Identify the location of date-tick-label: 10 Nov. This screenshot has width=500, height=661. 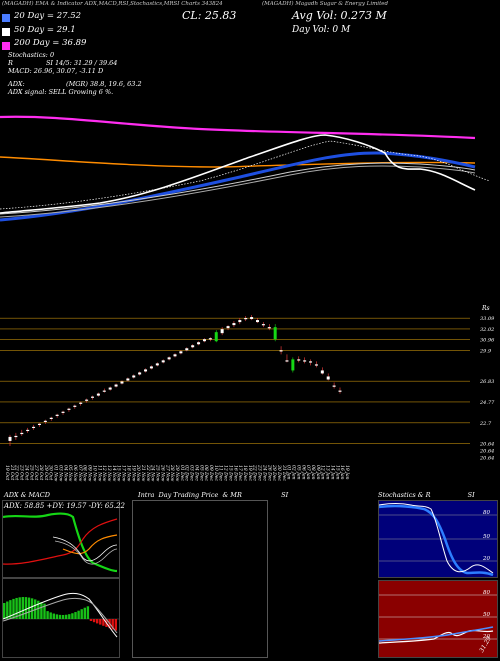
(94, 473).